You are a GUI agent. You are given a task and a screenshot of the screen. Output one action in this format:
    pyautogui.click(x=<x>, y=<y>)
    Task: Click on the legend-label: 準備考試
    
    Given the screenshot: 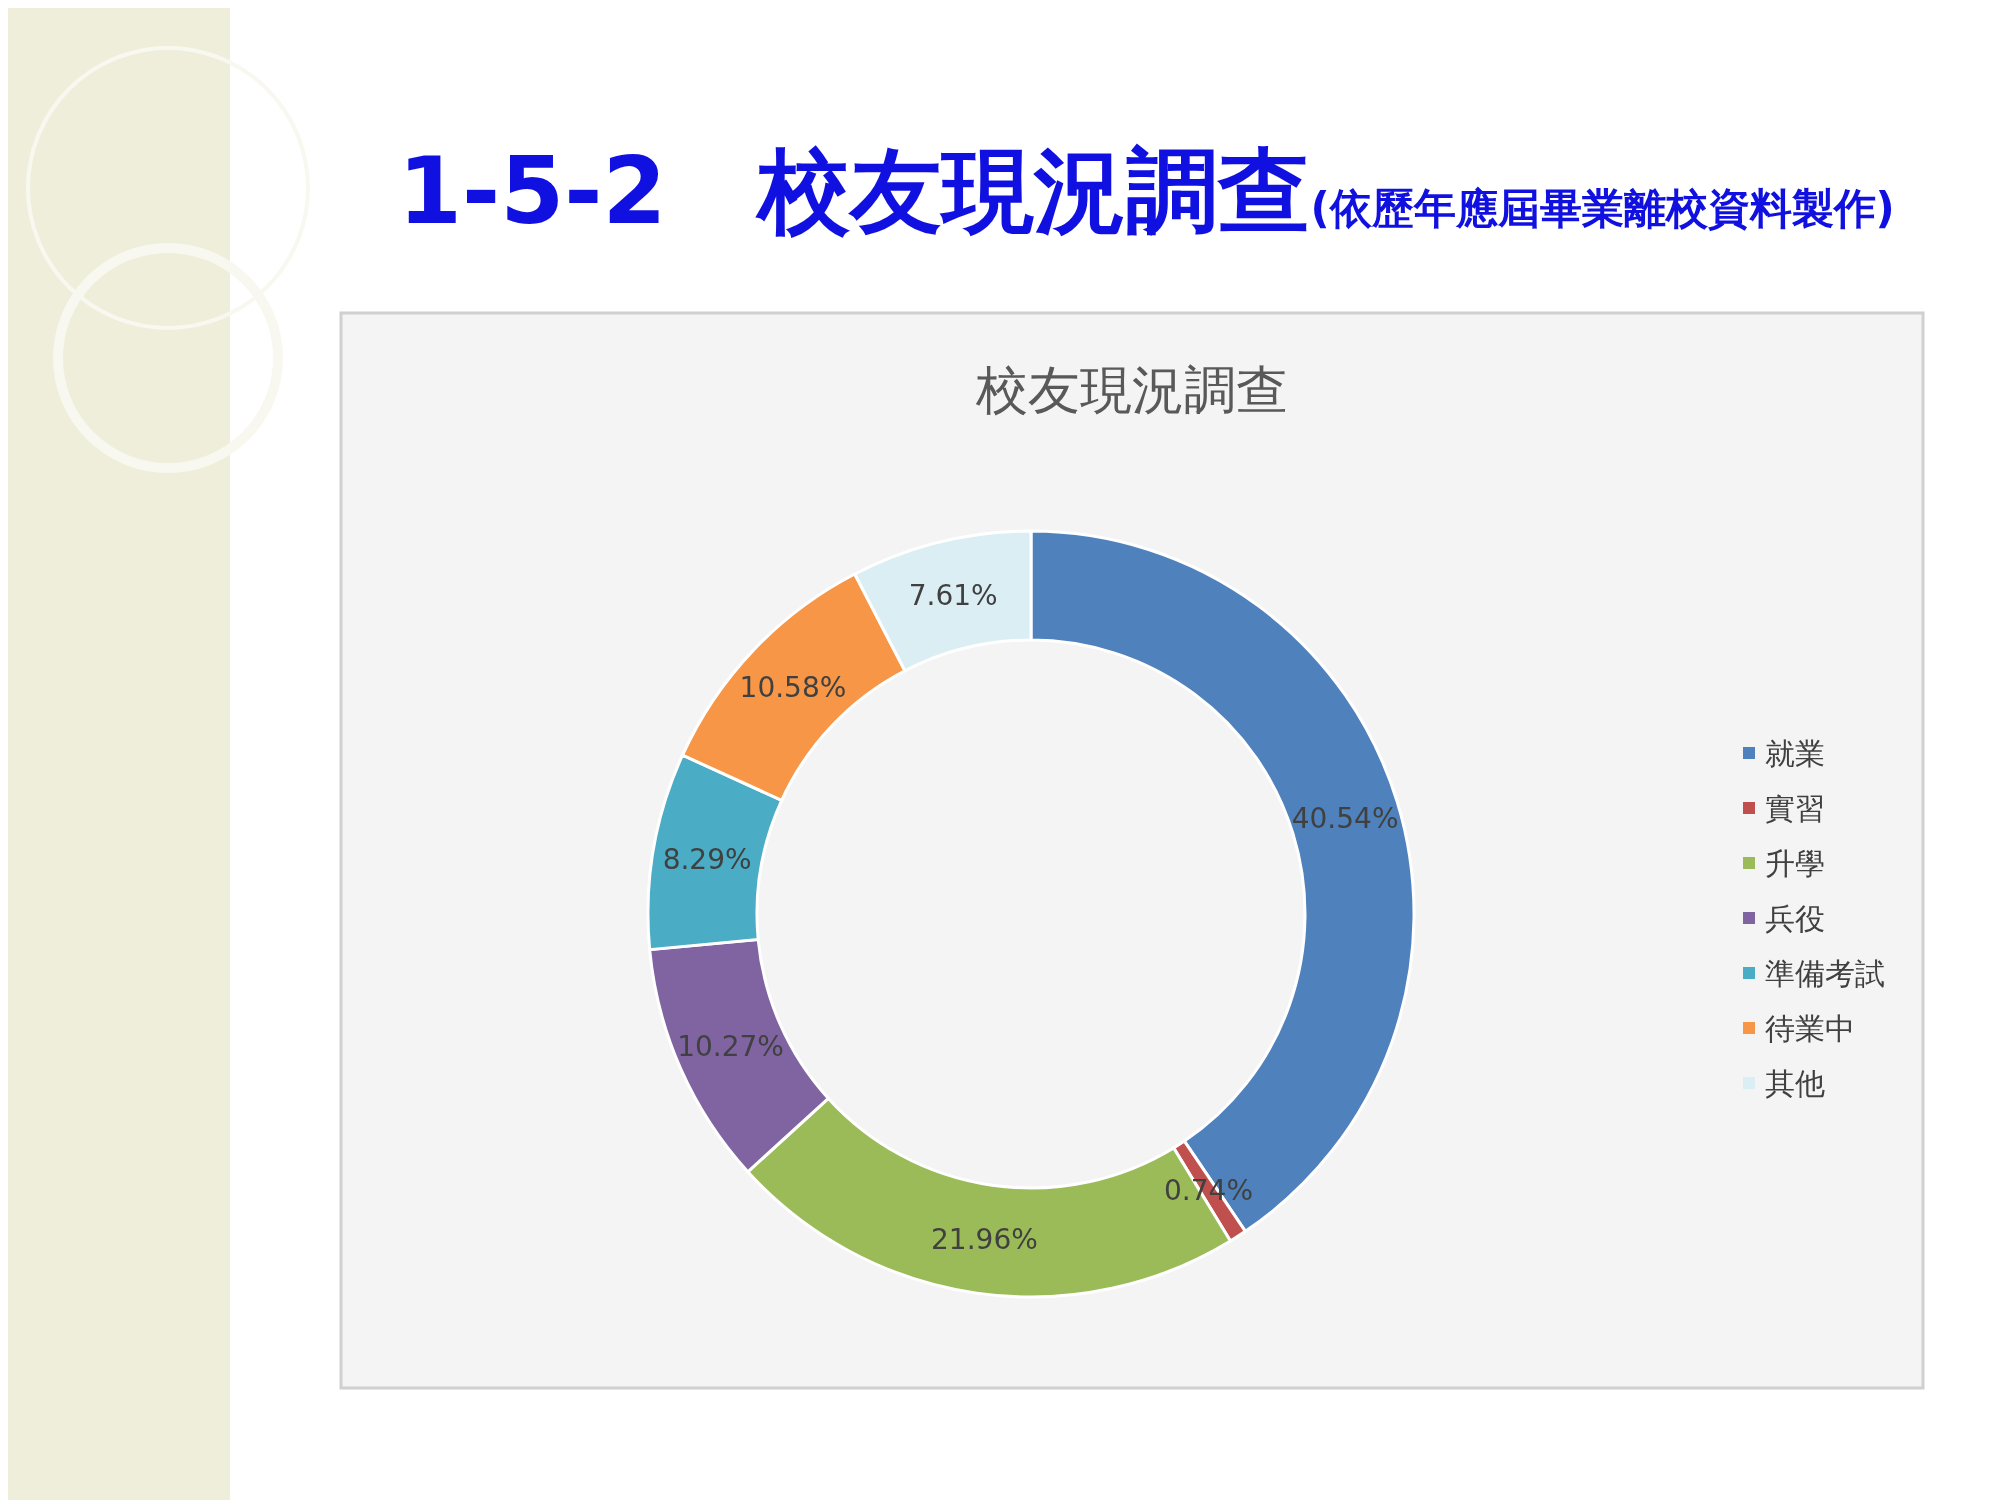 What is the action you would take?
    pyautogui.click(x=1825, y=973)
    